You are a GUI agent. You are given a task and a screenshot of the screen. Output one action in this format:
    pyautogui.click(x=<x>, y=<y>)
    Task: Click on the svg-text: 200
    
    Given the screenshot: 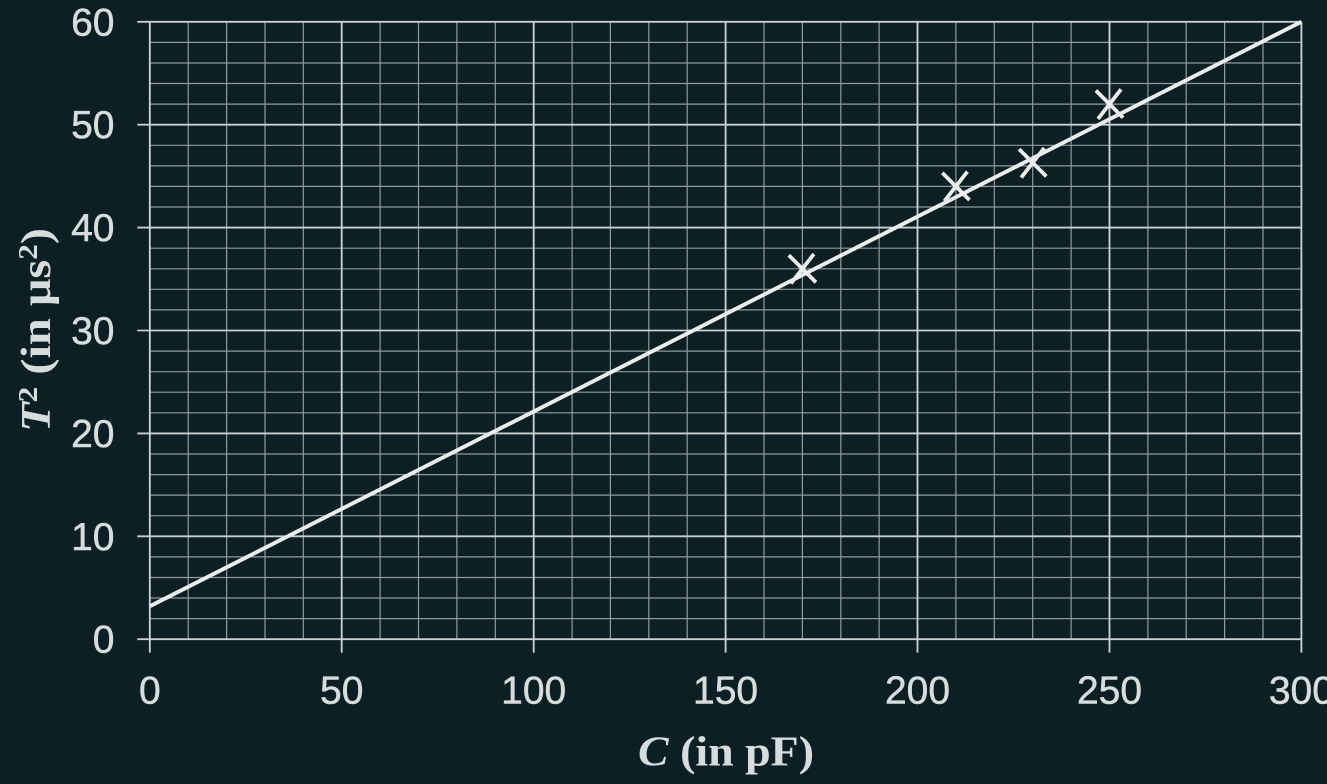 What is the action you would take?
    pyautogui.click(x=917, y=691)
    